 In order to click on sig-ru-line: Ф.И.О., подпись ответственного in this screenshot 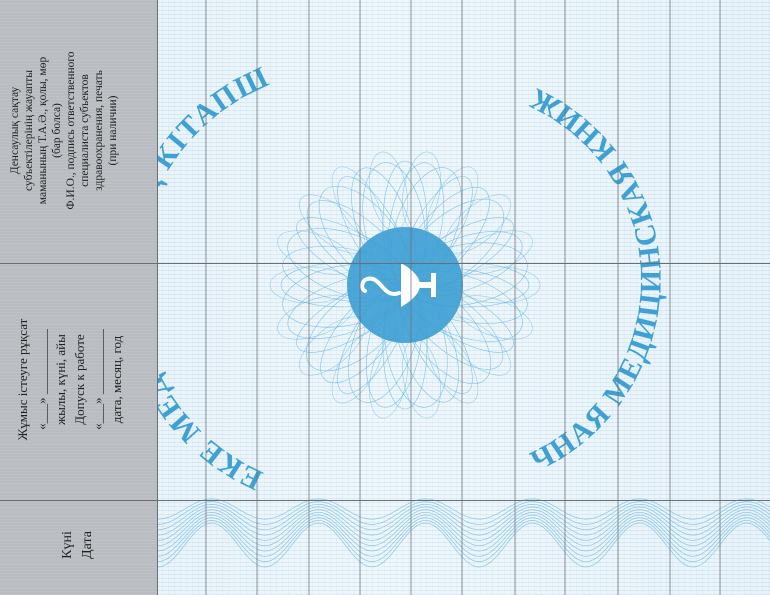, I will do `click(71, 130)`.